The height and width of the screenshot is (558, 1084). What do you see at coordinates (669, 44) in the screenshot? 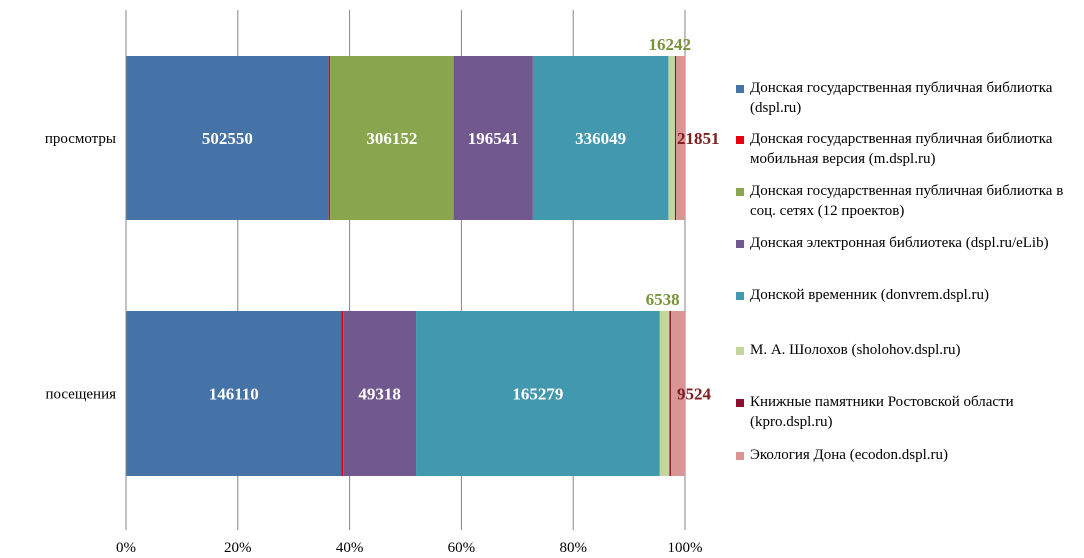
I see `data-label: 16242` at bounding box center [669, 44].